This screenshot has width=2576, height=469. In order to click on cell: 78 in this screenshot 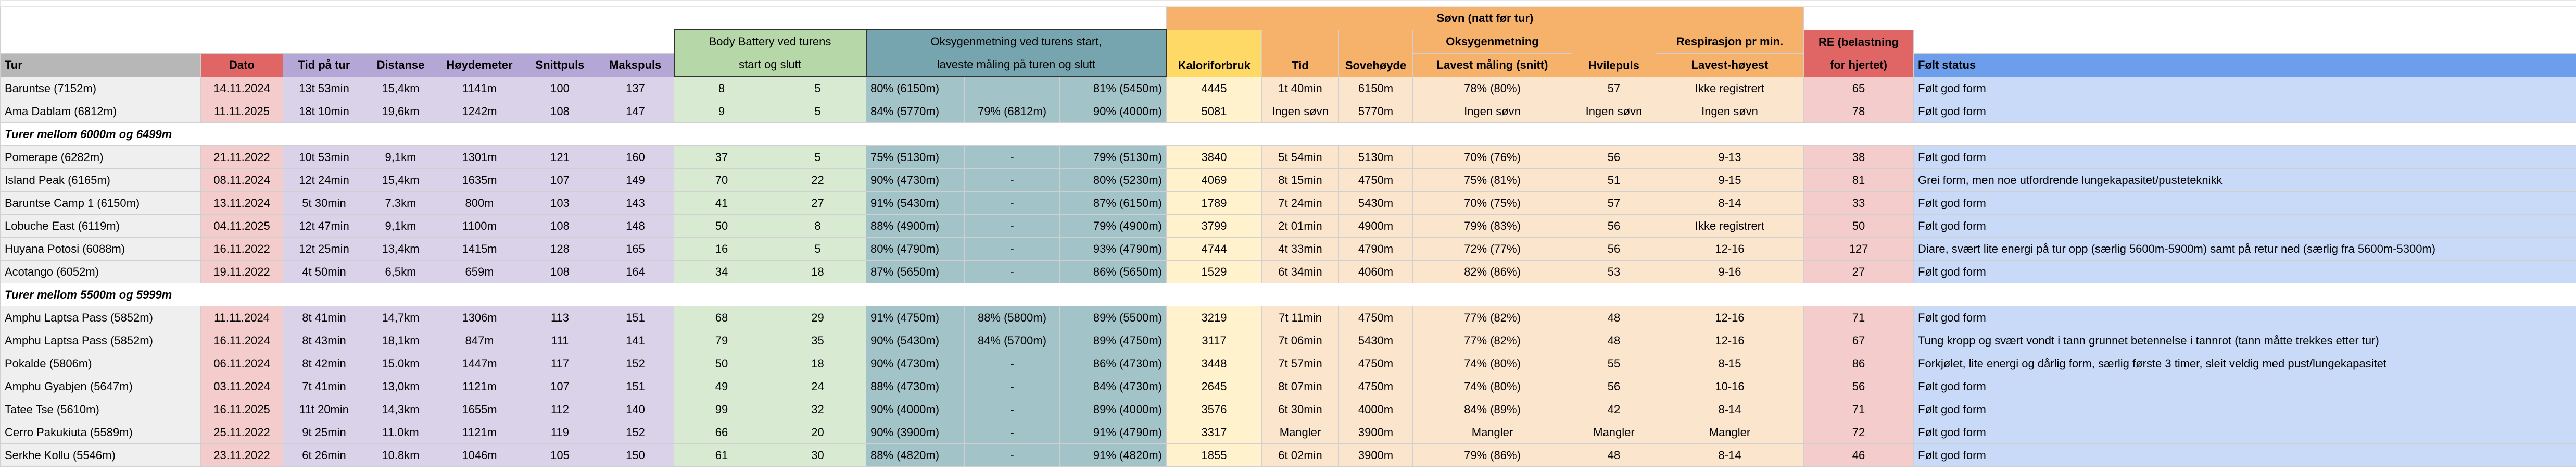, I will do `click(1858, 111)`.